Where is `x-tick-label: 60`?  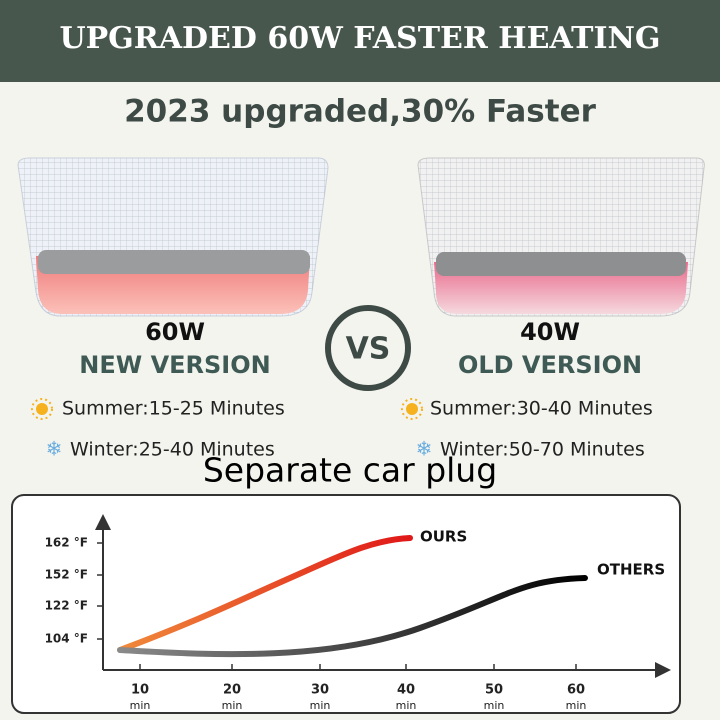 x-tick-label: 60 is located at coordinates (576, 690).